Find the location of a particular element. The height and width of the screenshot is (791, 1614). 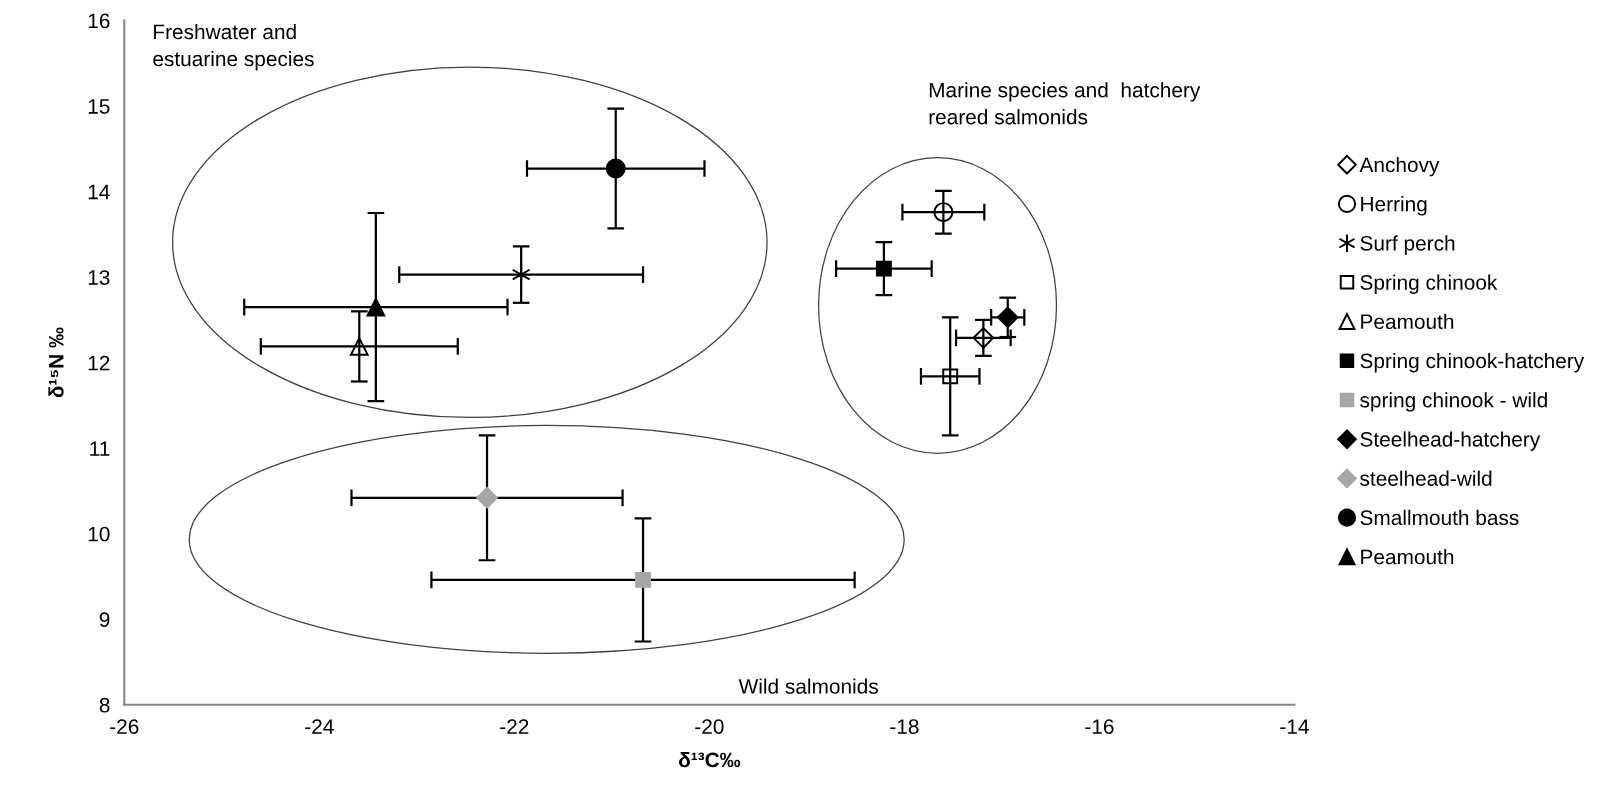

x-tick-label: -14 is located at coordinates (1294, 726).